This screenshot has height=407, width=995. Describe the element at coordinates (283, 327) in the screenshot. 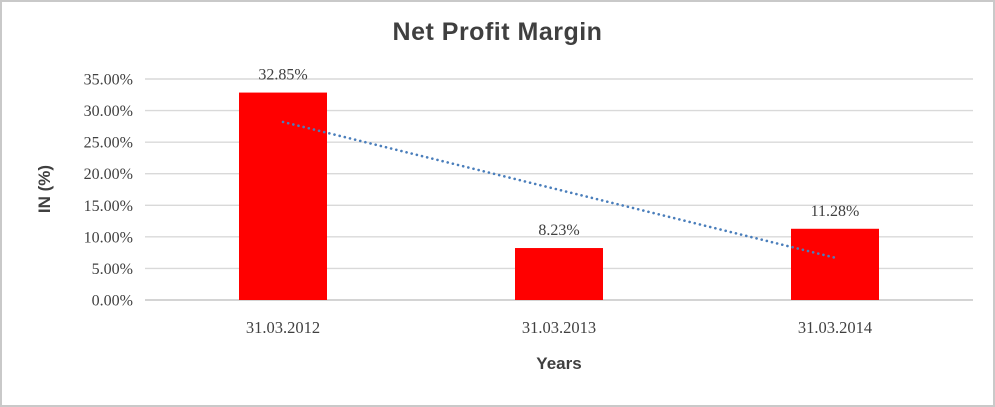

I see `x-category-label: 31.03.2012` at that location.